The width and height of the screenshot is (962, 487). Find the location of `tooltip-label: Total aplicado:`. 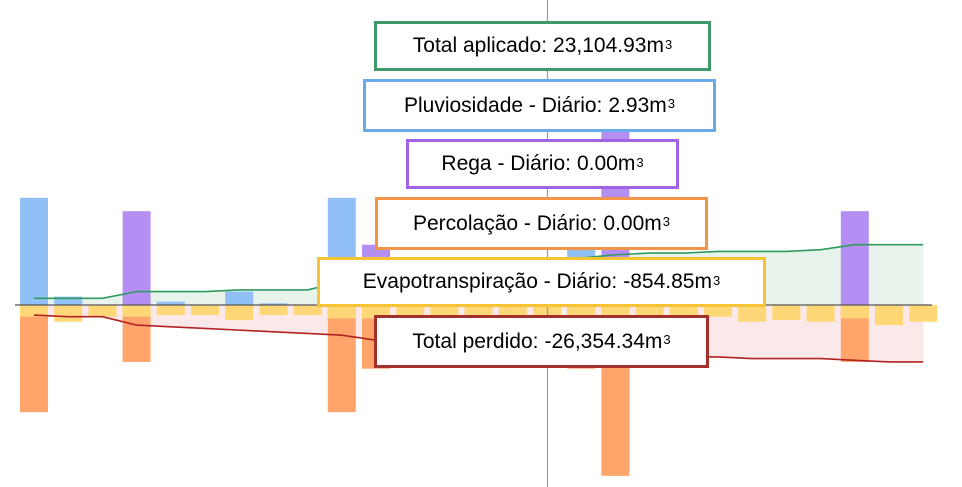

tooltip-label: Total aplicado: is located at coordinates (480, 45).